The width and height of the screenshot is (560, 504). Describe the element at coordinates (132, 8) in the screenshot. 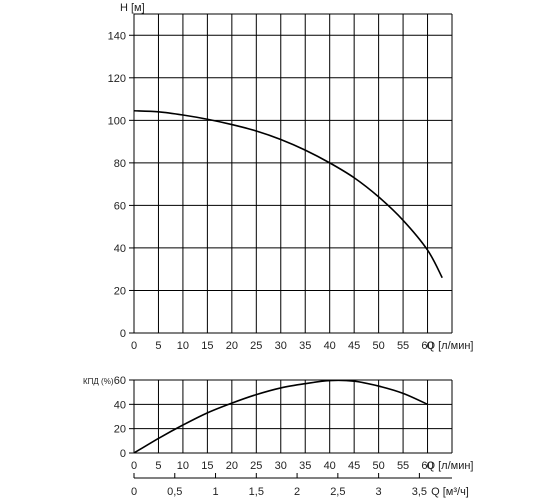

I see `y-axis-label: H [м]` at that location.